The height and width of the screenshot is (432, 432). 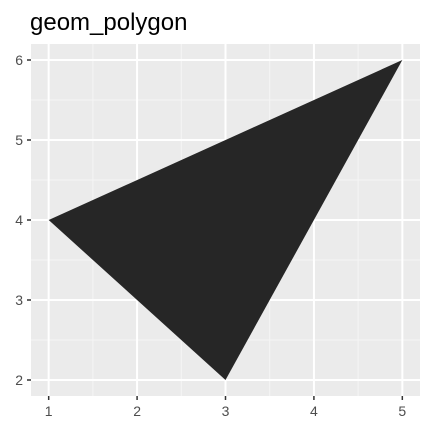 What do you see at coordinates (314, 411) in the screenshot?
I see `x-tick-label: 4` at bounding box center [314, 411].